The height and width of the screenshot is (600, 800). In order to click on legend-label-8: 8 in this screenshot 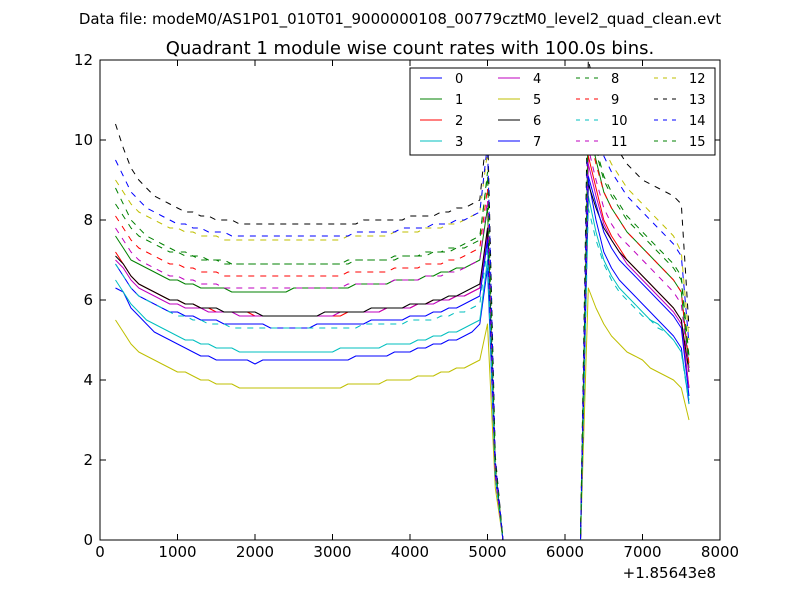, I will do `click(615, 79)`.